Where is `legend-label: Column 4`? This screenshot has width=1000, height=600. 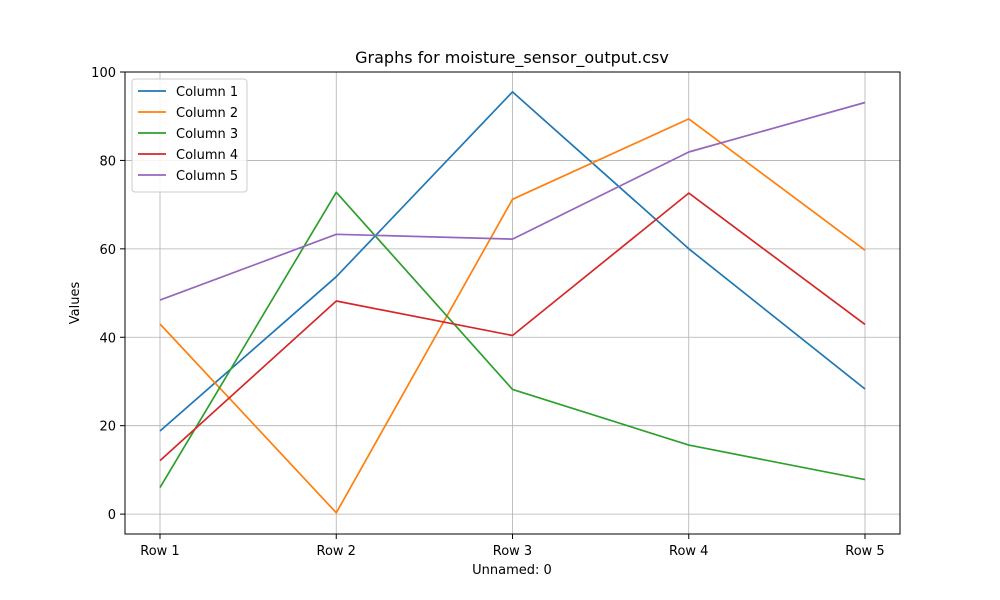 legend-label: Column 4 is located at coordinates (207, 155).